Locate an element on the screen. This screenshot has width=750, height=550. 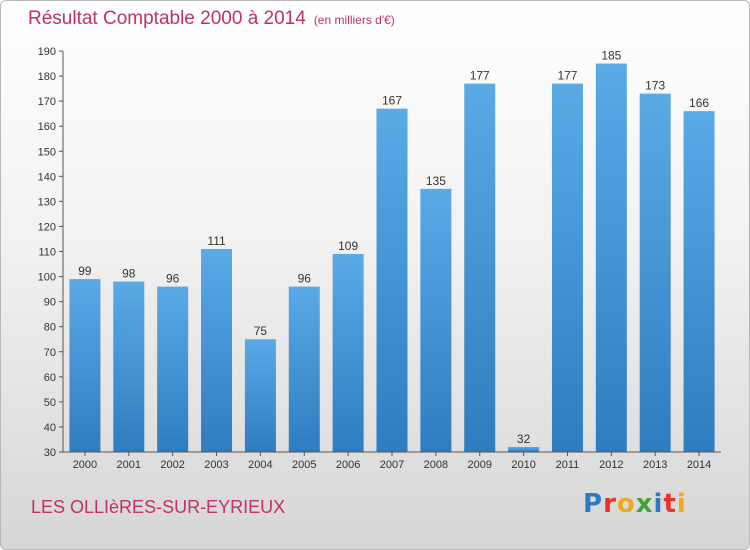
y-tick-label: 50 is located at coordinates (50, 403).